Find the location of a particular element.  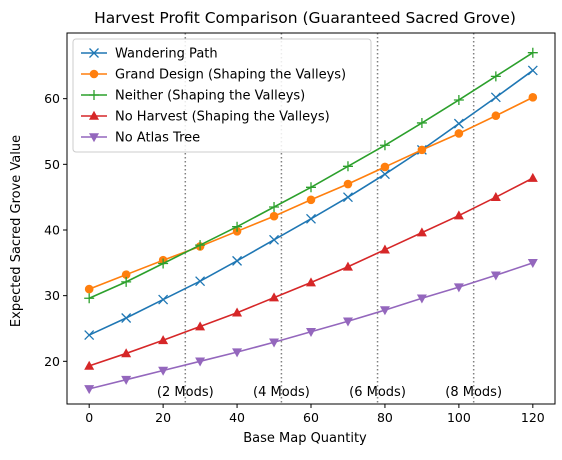

x-tick-label: 100 is located at coordinates (459, 417).